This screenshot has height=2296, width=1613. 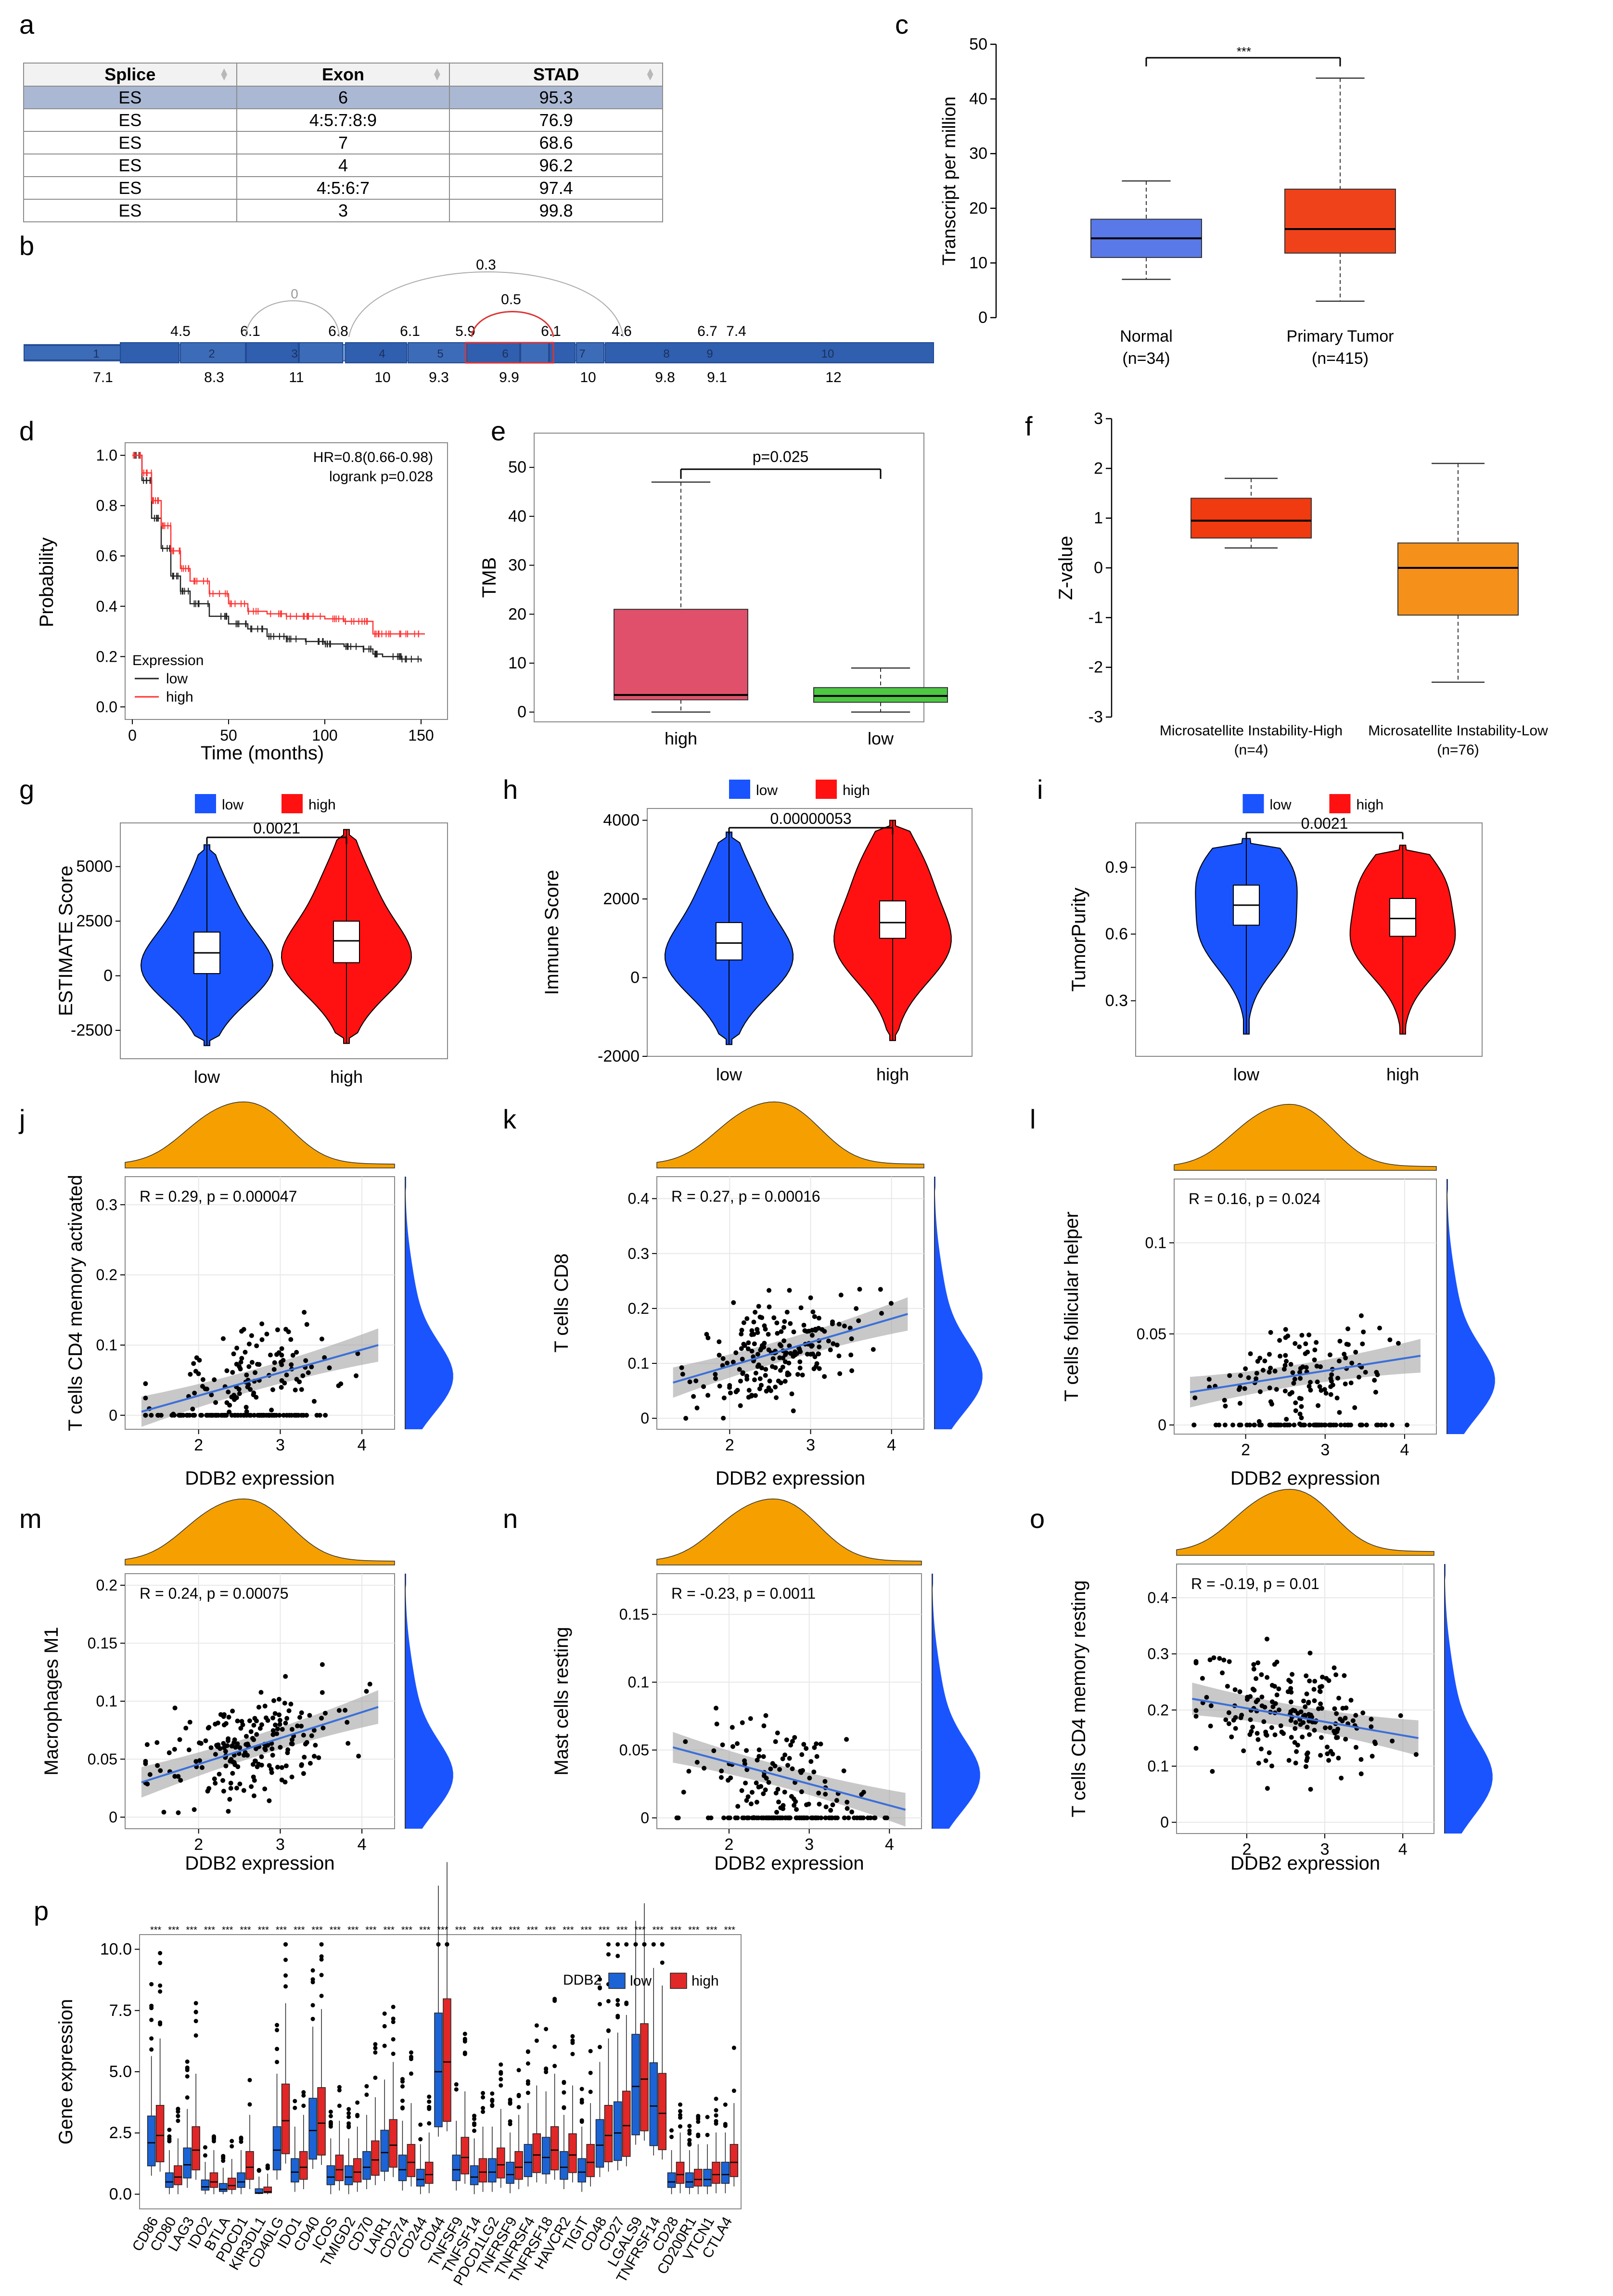 I want to click on x-tick-label: 100, so click(x=324, y=735).